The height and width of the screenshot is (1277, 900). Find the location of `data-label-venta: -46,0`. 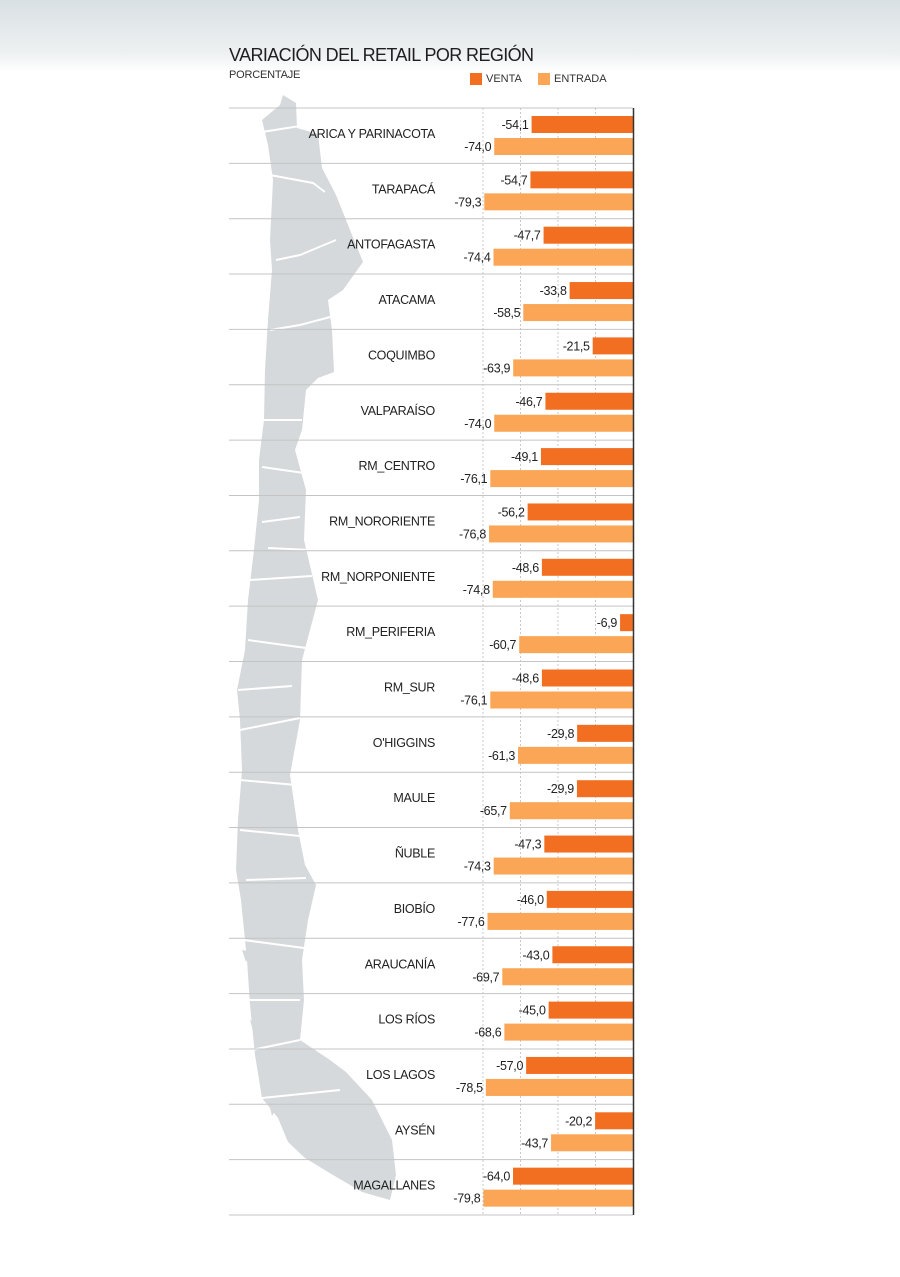

data-label-venta: -46,0 is located at coordinates (530, 900).